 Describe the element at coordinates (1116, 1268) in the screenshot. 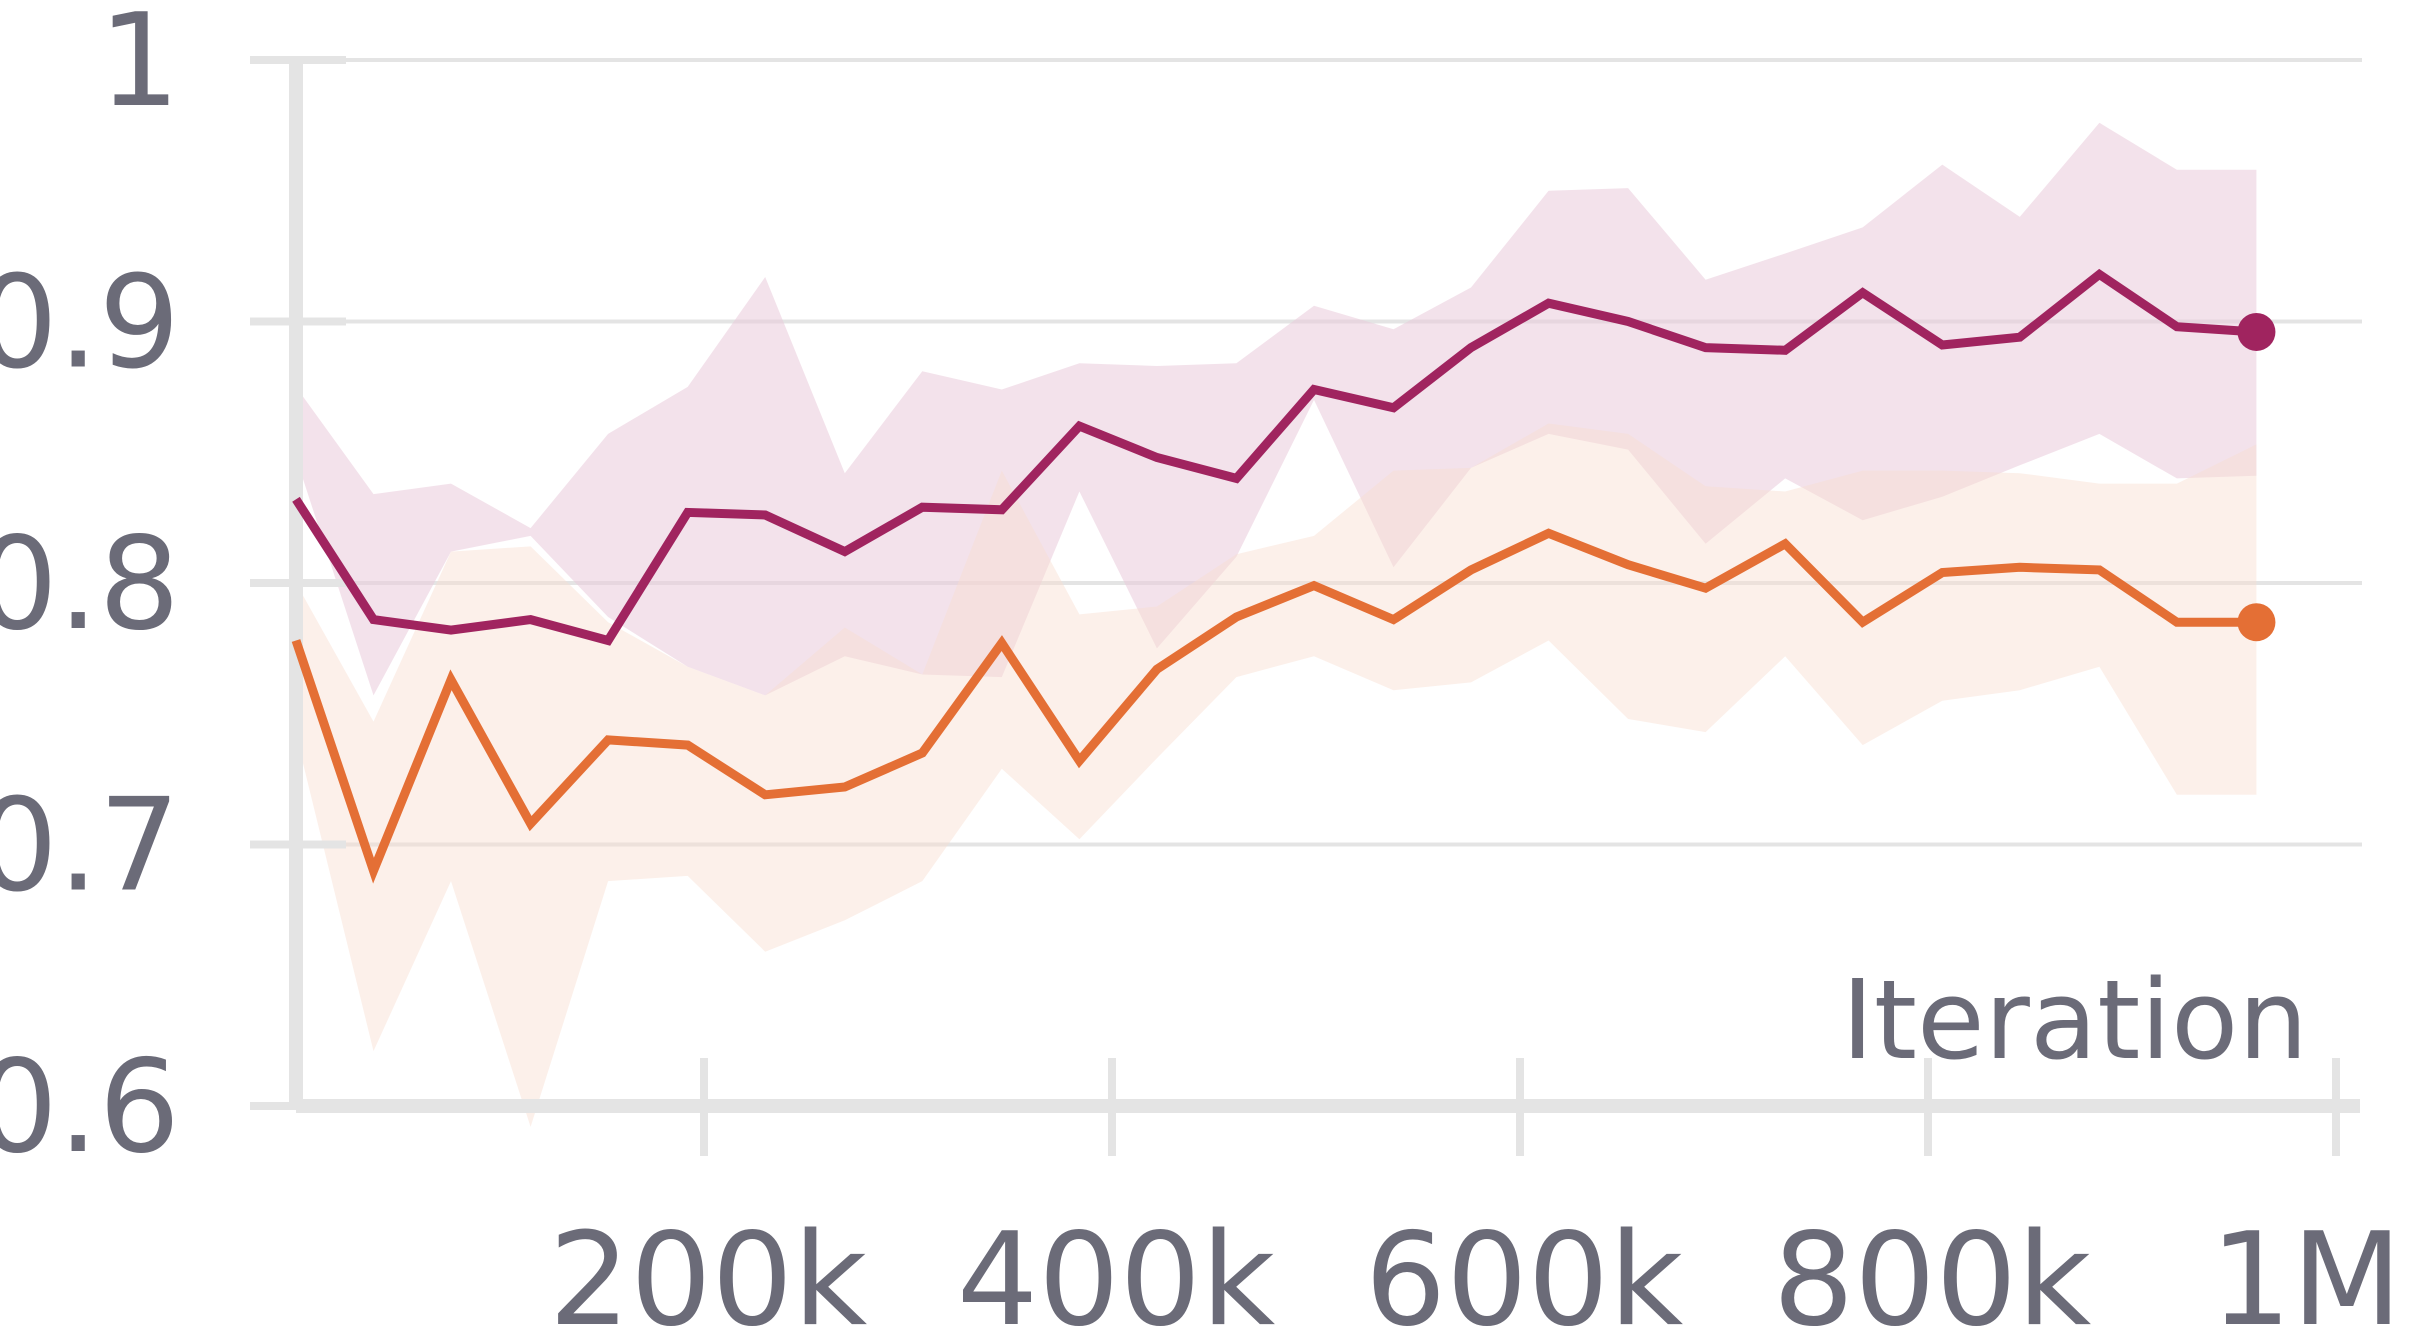

I see `x-tick-label: 400k` at that location.